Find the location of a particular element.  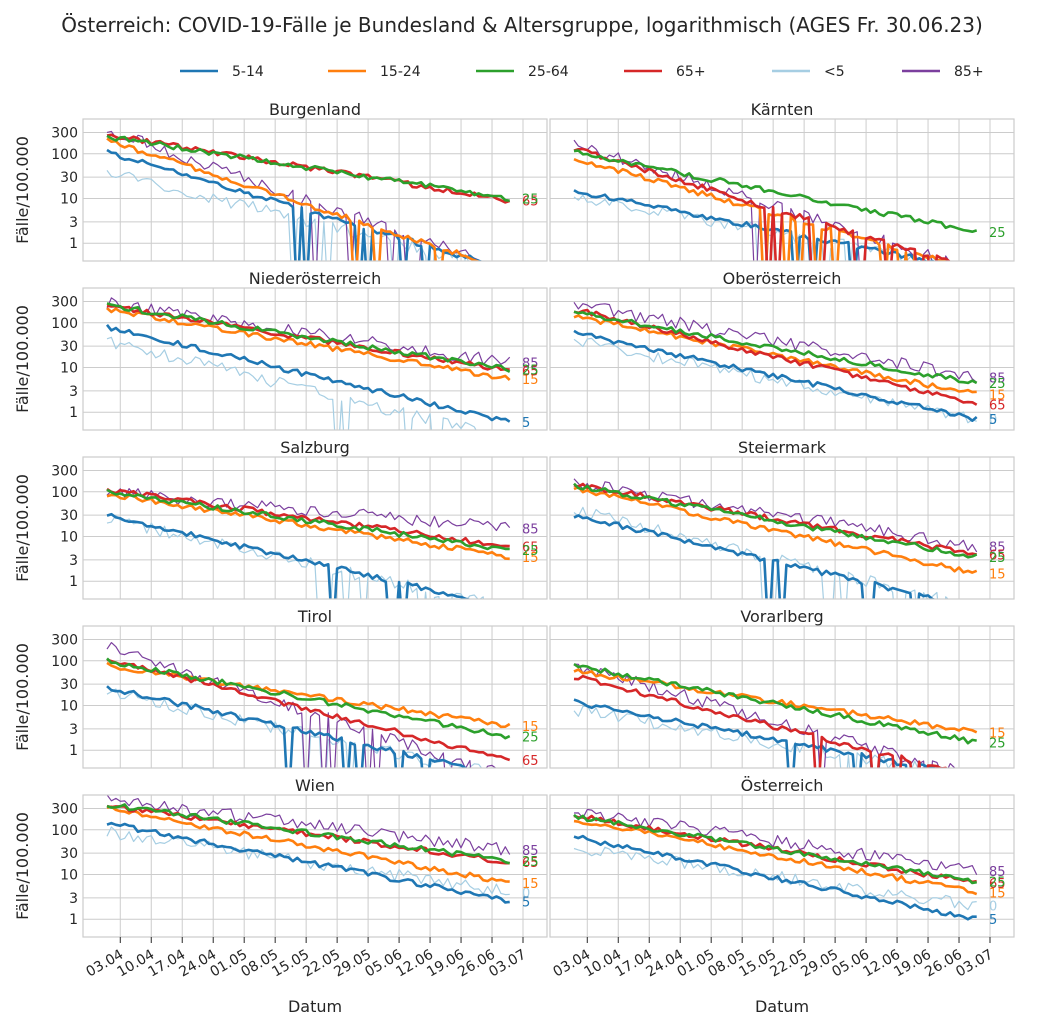

panel-title: Vorarlberg is located at coordinates (781, 616).